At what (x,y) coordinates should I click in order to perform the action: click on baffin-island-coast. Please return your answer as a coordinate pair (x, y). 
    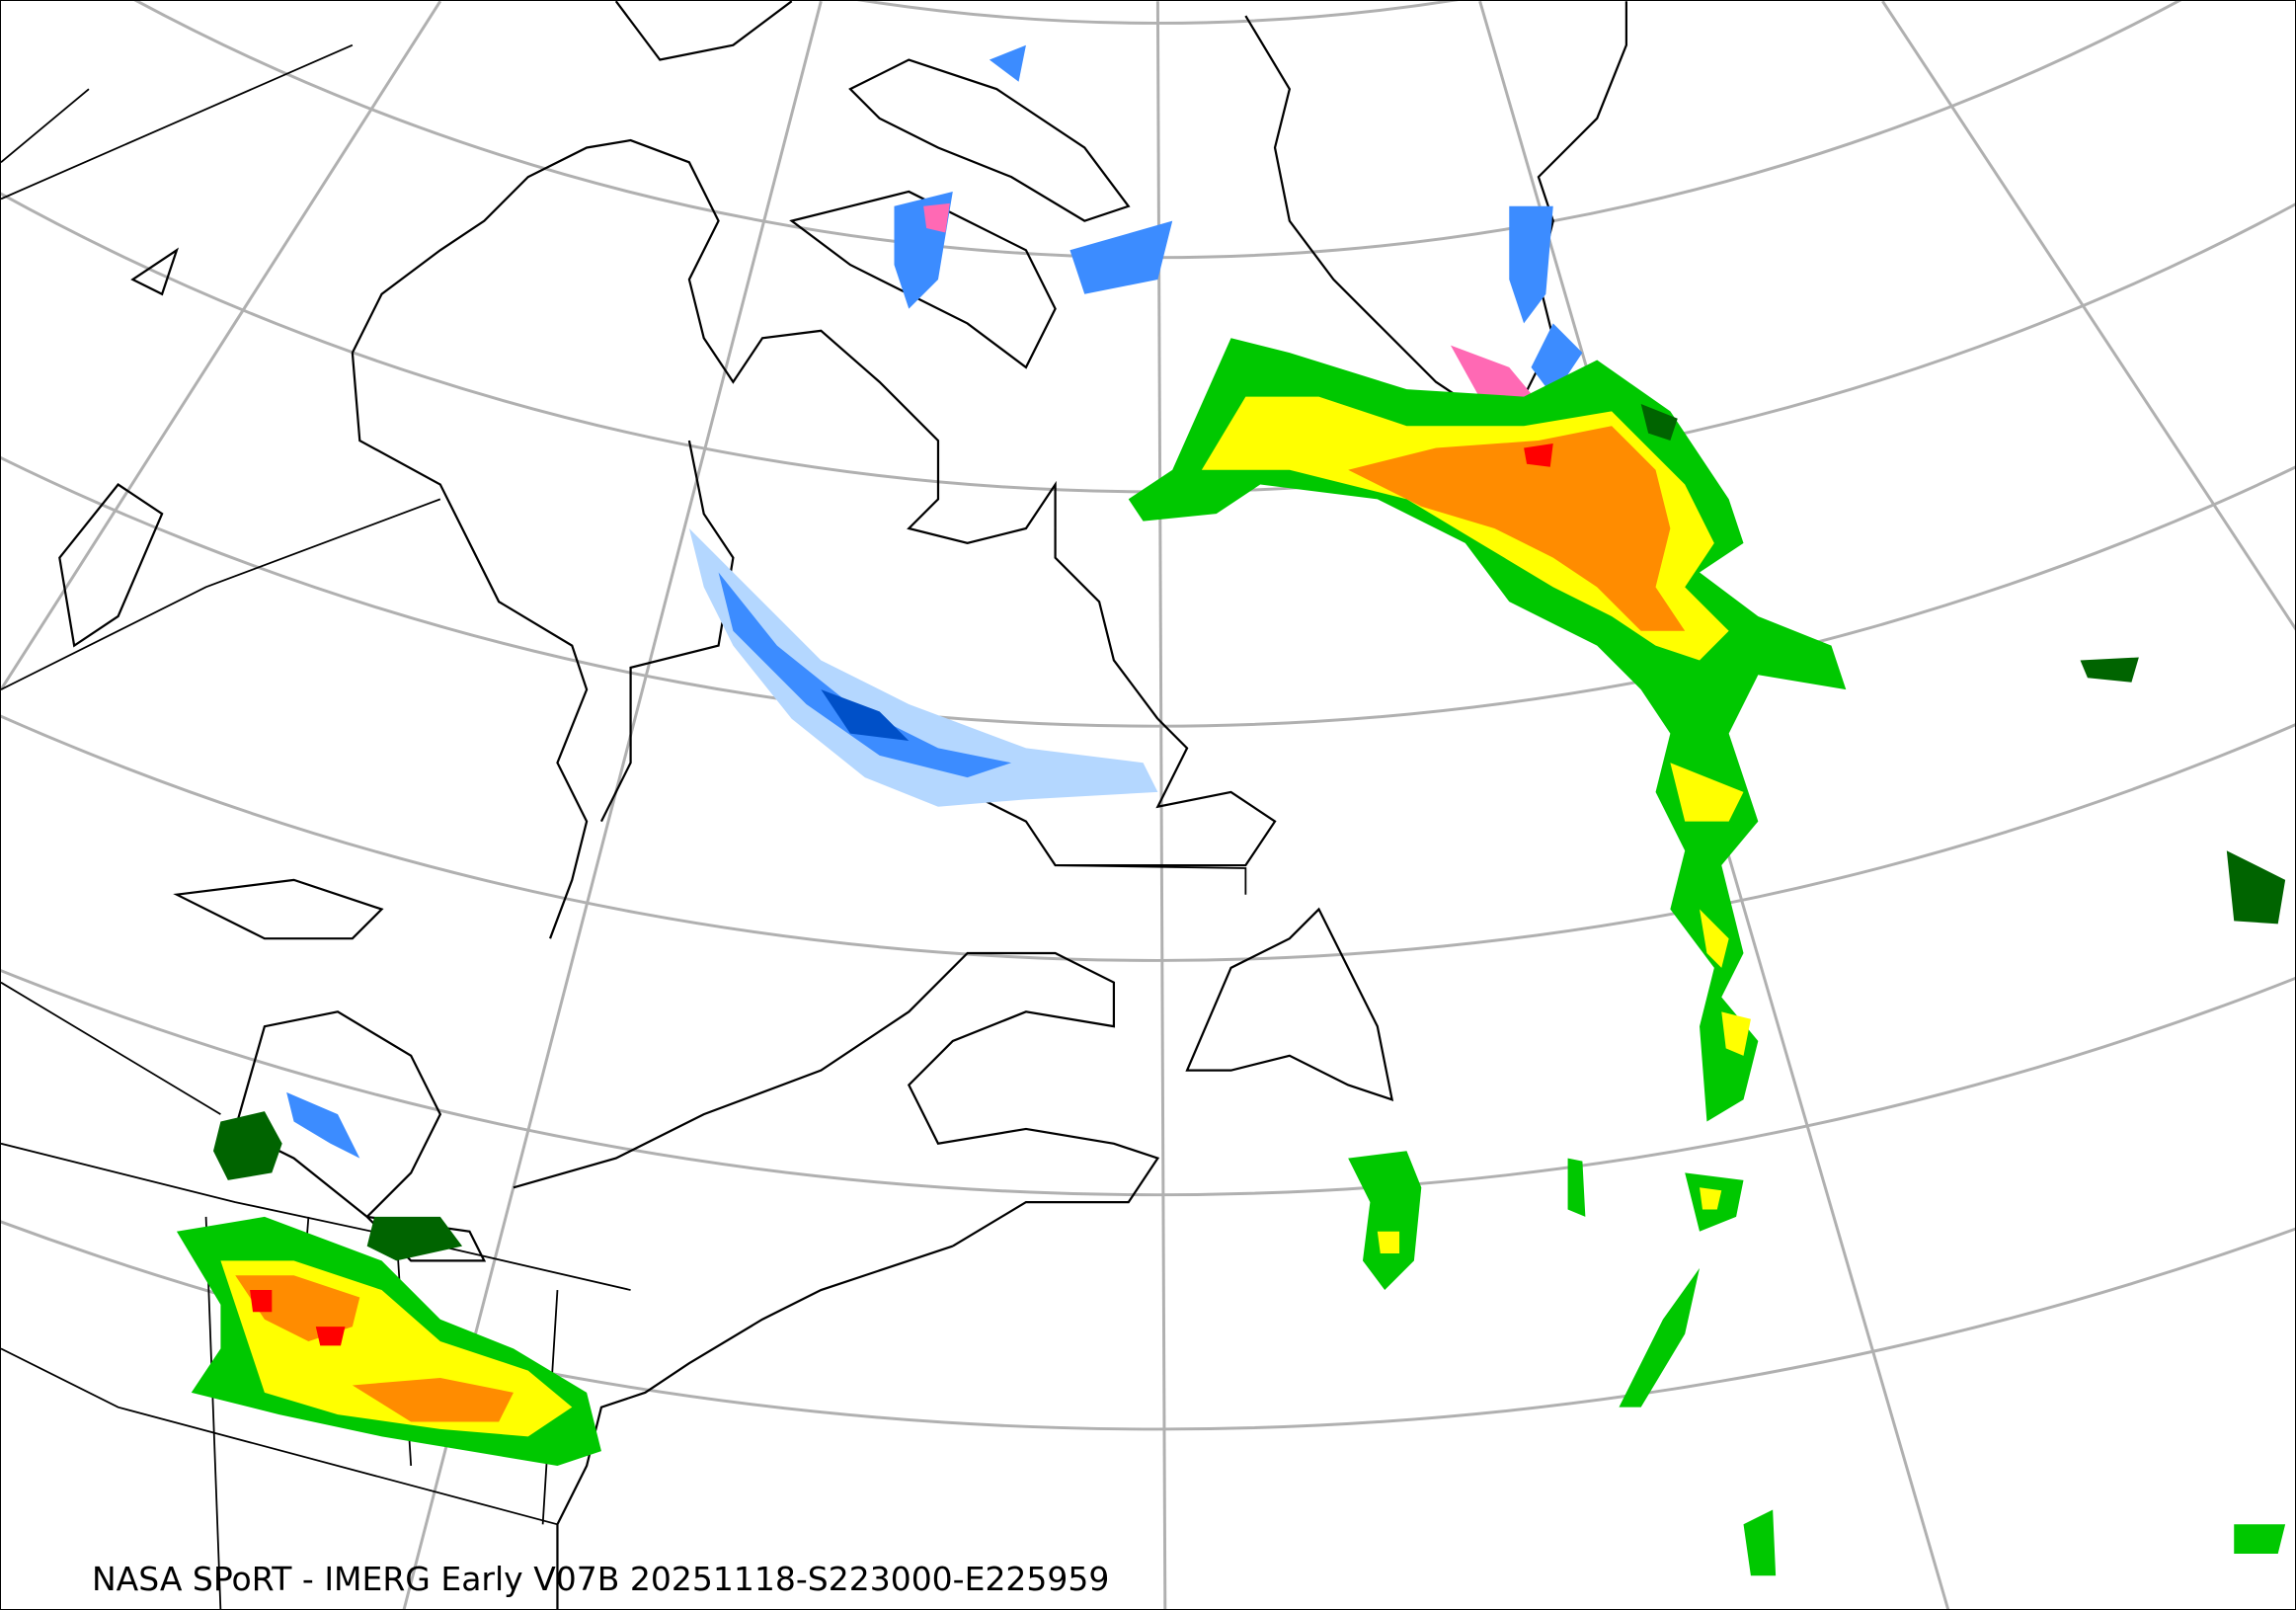
    Looking at the image, I should click on (960, 213).